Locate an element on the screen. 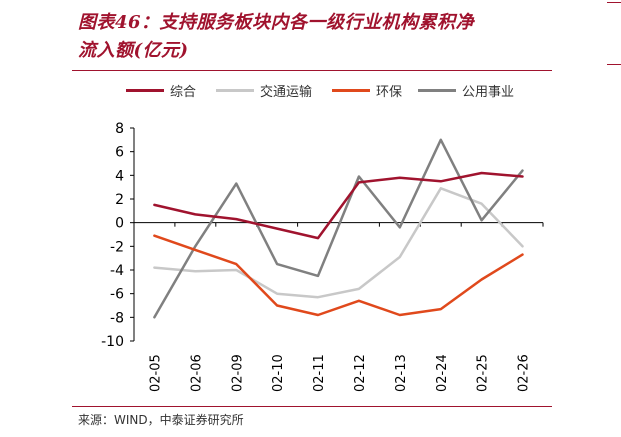 The width and height of the screenshot is (621, 437). y-tick-label: 2 is located at coordinates (119, 200).